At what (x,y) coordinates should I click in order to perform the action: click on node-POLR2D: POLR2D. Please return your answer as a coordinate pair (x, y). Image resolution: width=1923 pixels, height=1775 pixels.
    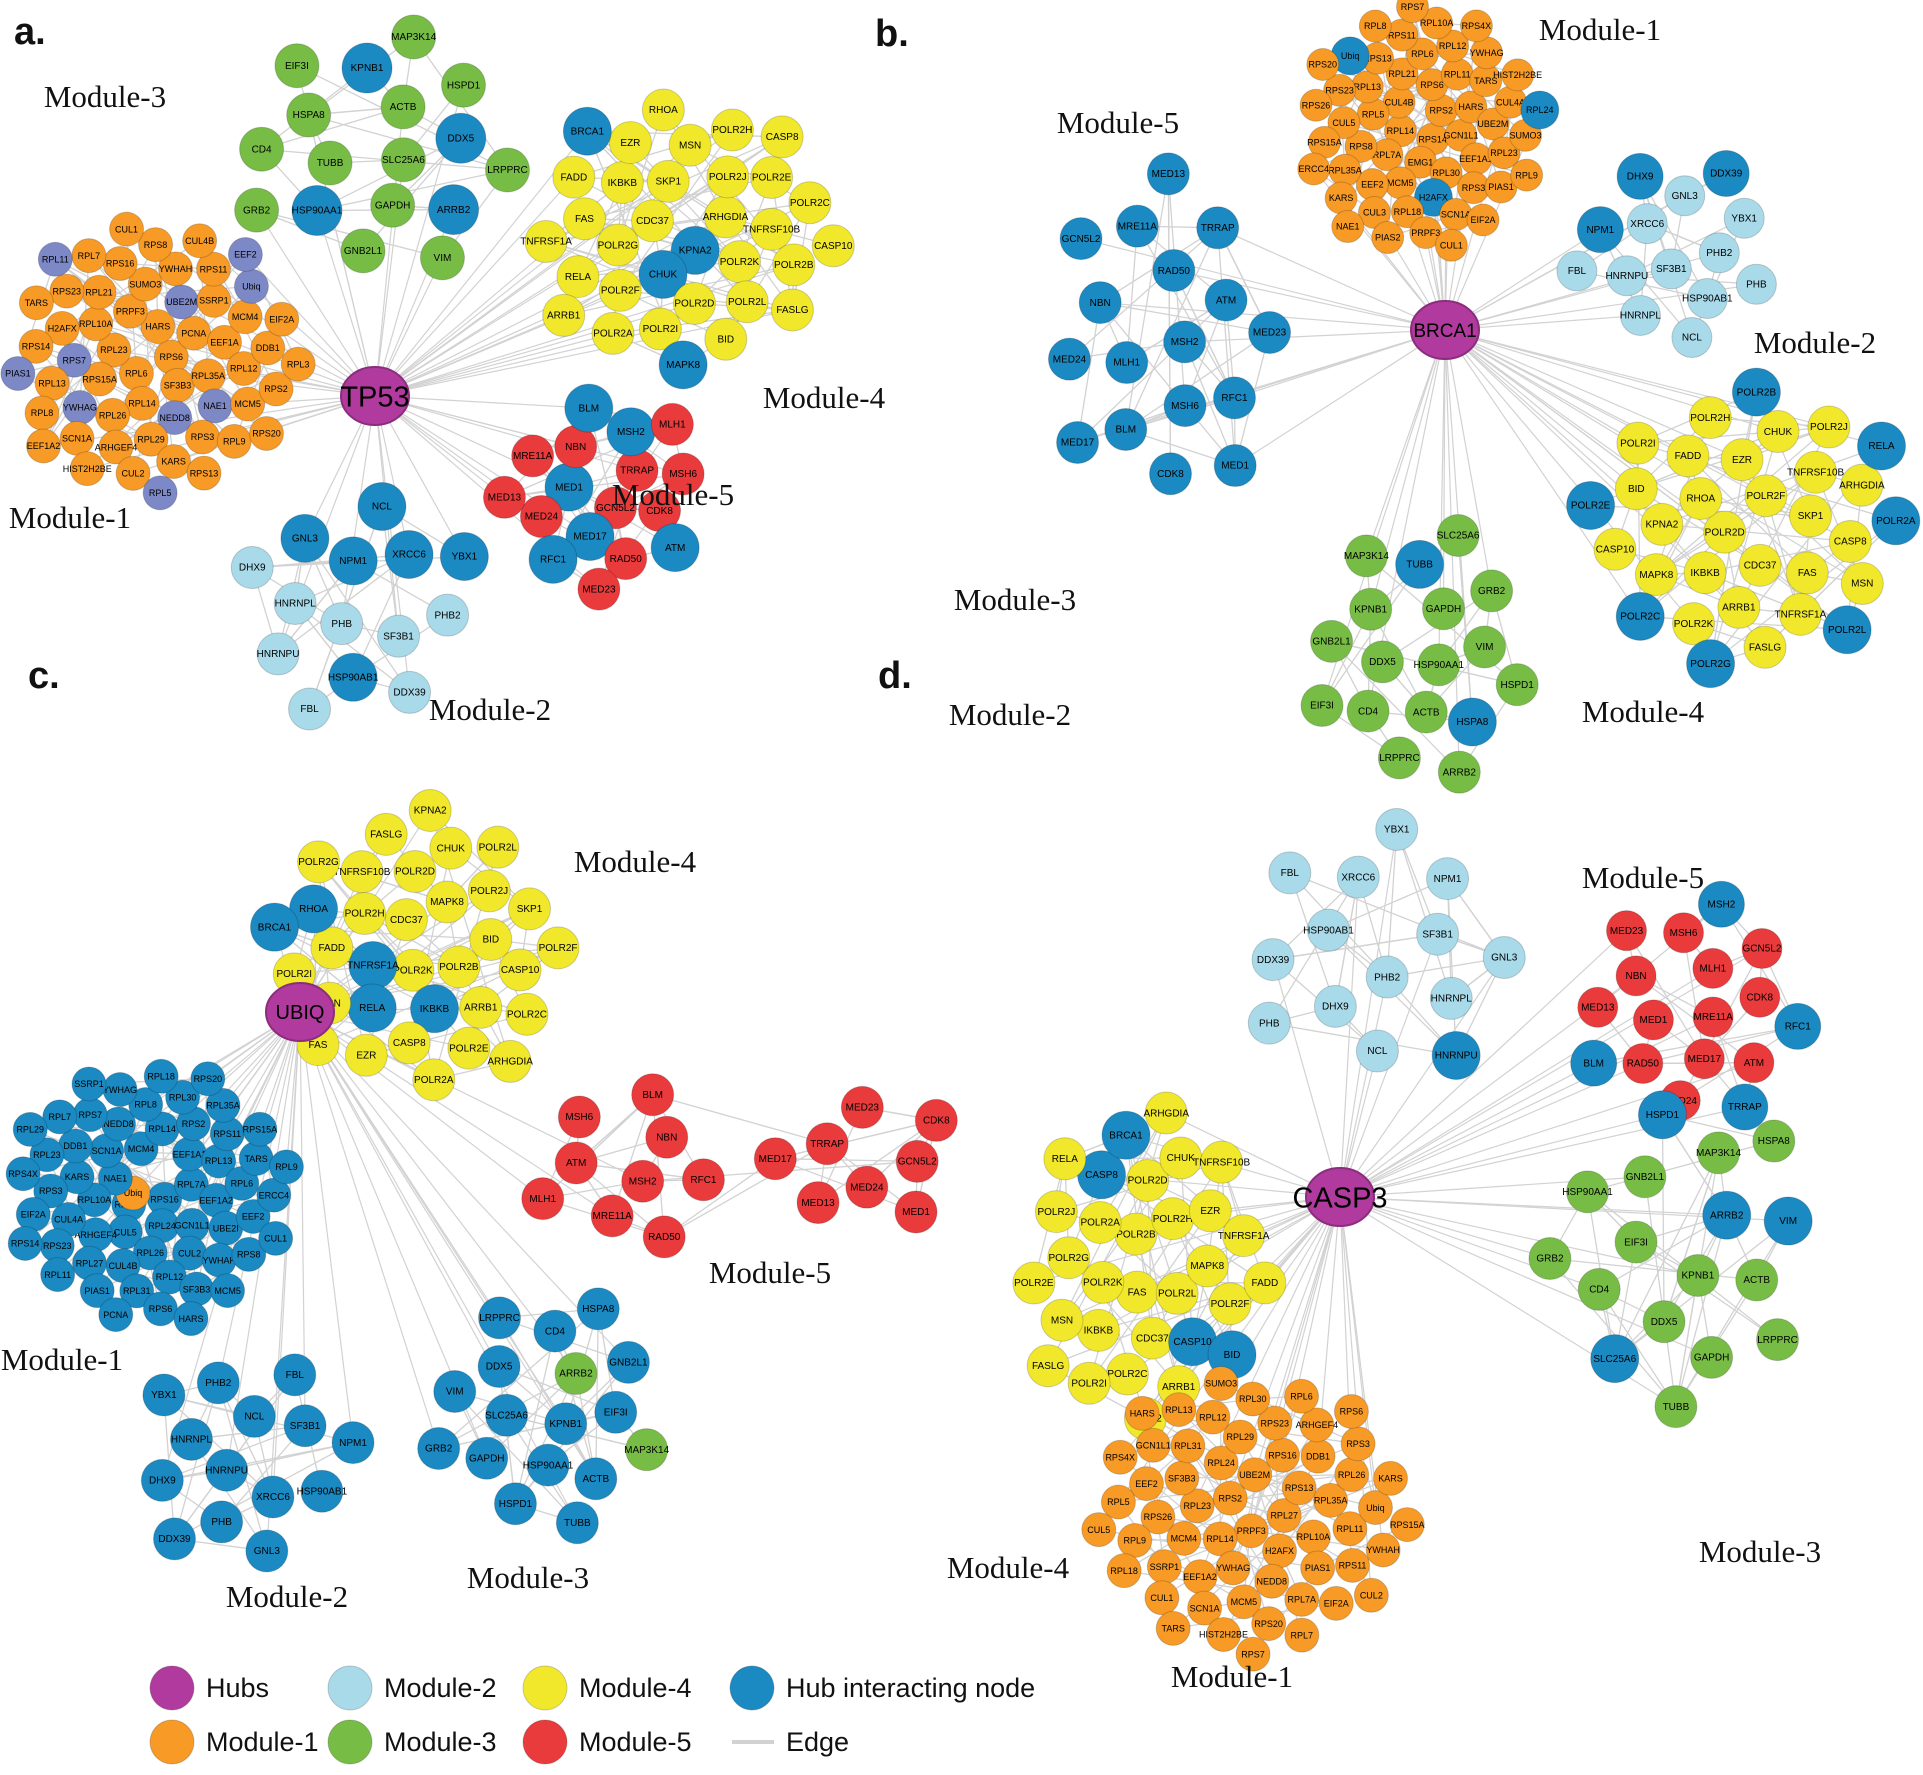
    Looking at the image, I should click on (415, 871).